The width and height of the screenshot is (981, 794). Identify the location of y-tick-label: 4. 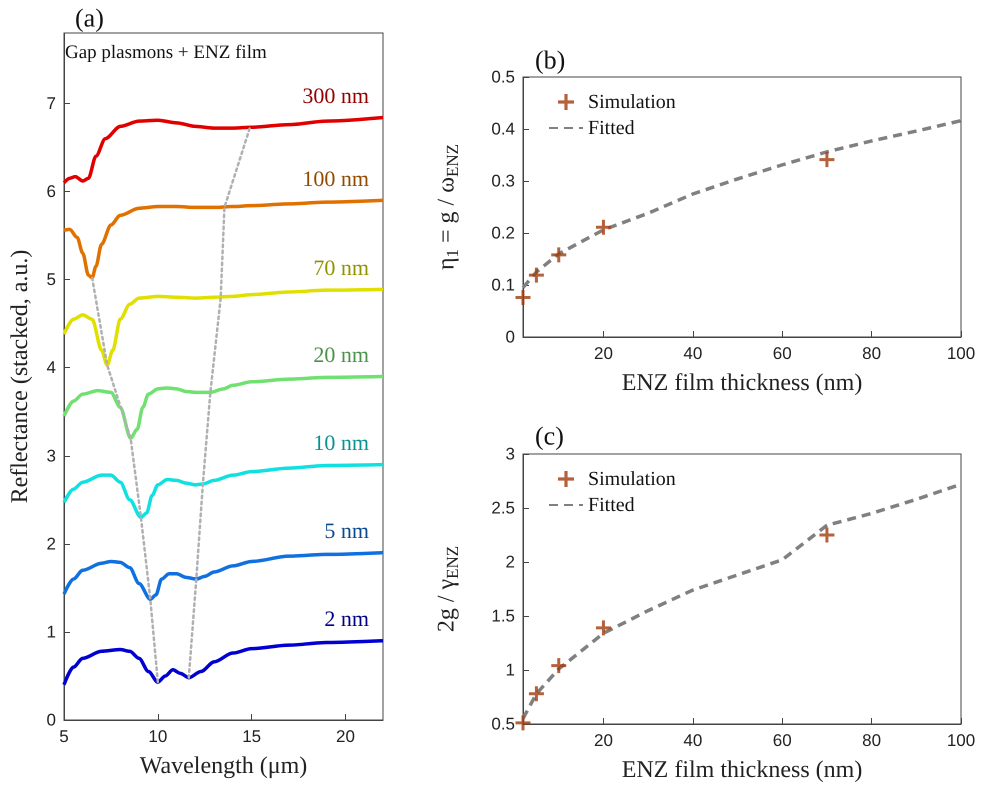
(51, 368).